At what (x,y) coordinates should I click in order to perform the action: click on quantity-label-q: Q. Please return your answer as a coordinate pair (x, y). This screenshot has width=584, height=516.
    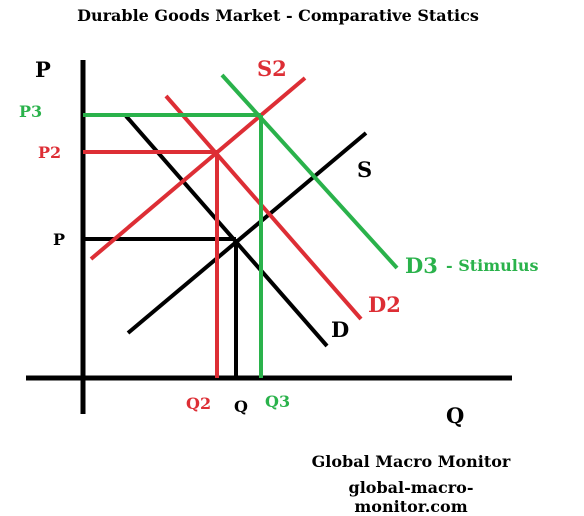
    Looking at the image, I should click on (241, 406).